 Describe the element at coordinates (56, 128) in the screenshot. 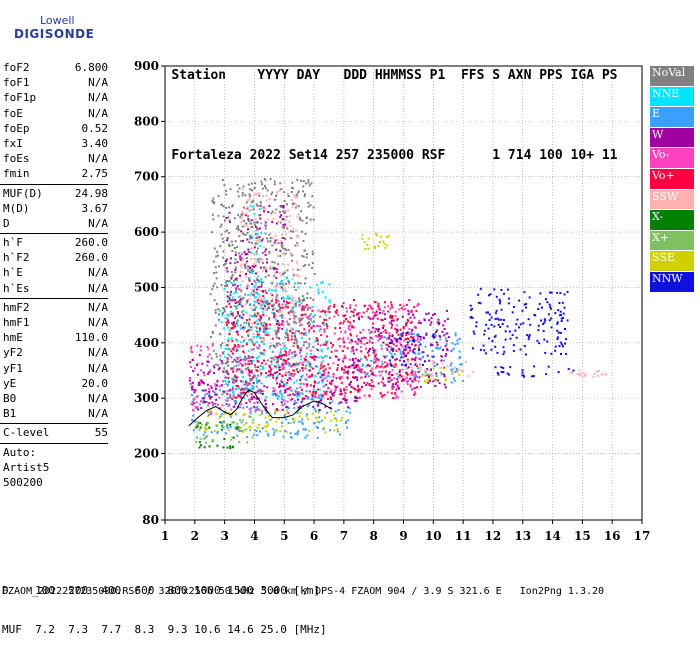

I see `param-row: foEp 0.52` at that location.